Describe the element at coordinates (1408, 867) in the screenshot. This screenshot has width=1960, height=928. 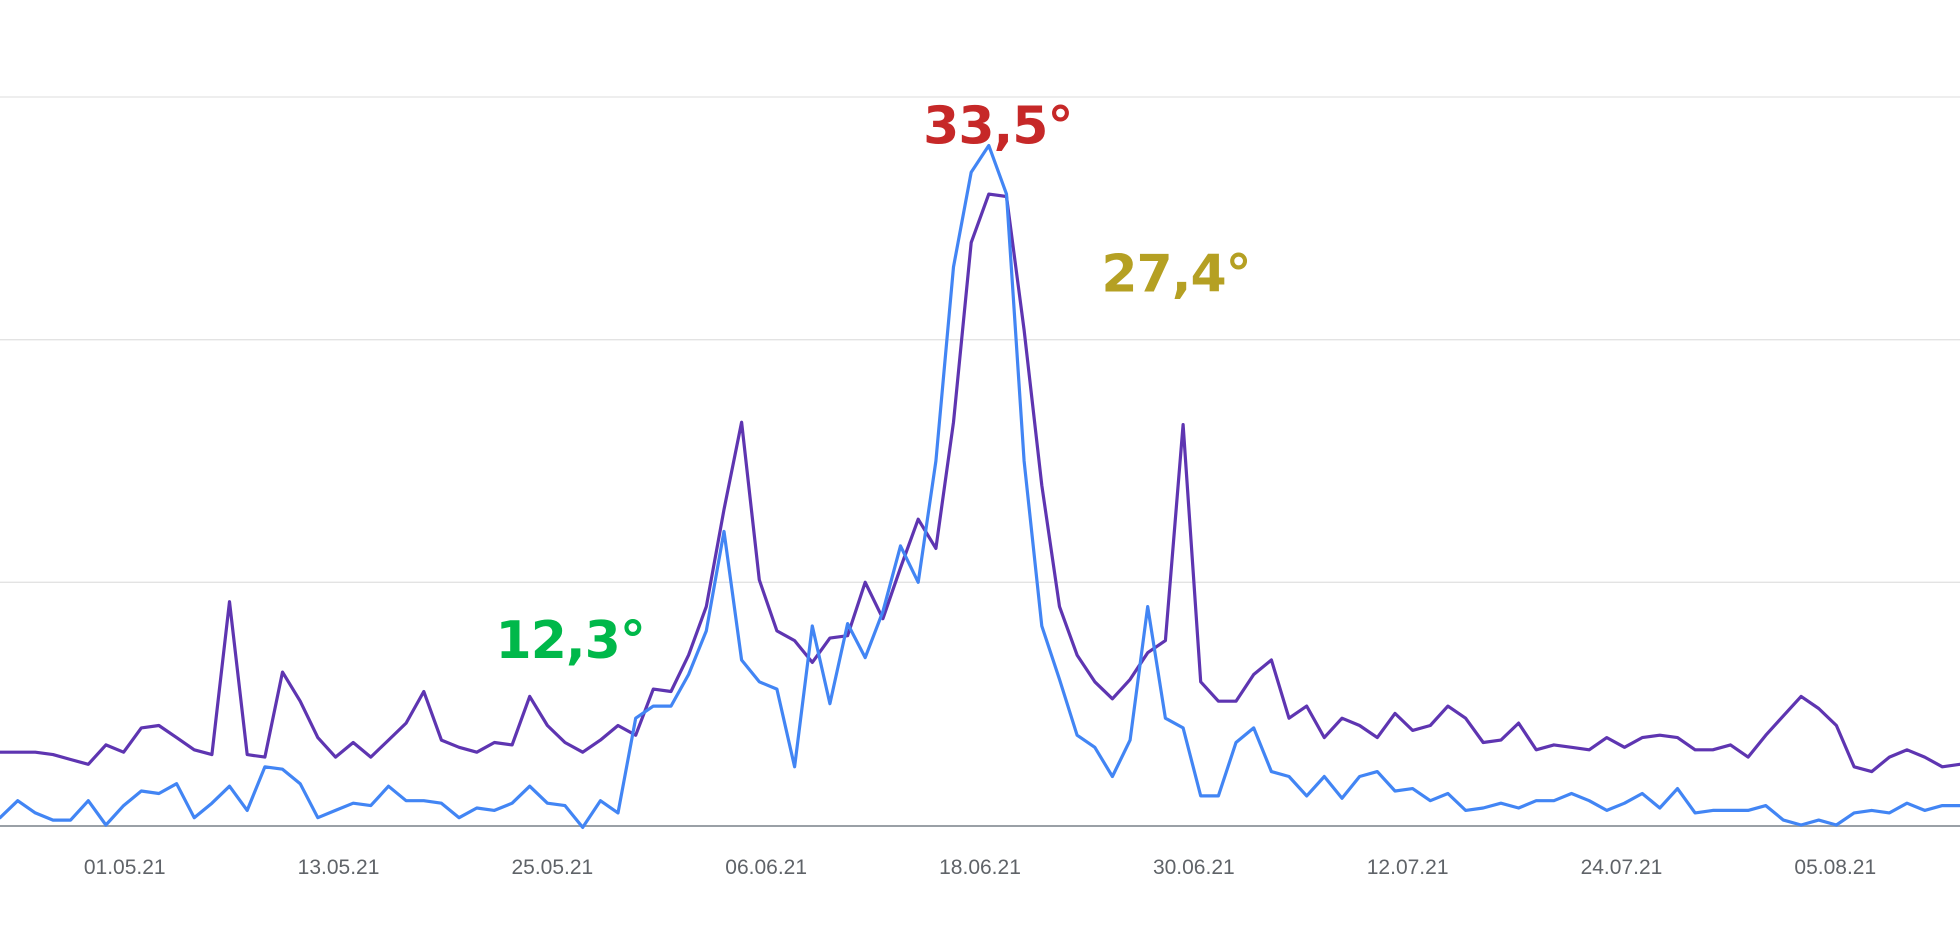
I see `x-tick-label-6: 12.07.21` at that location.